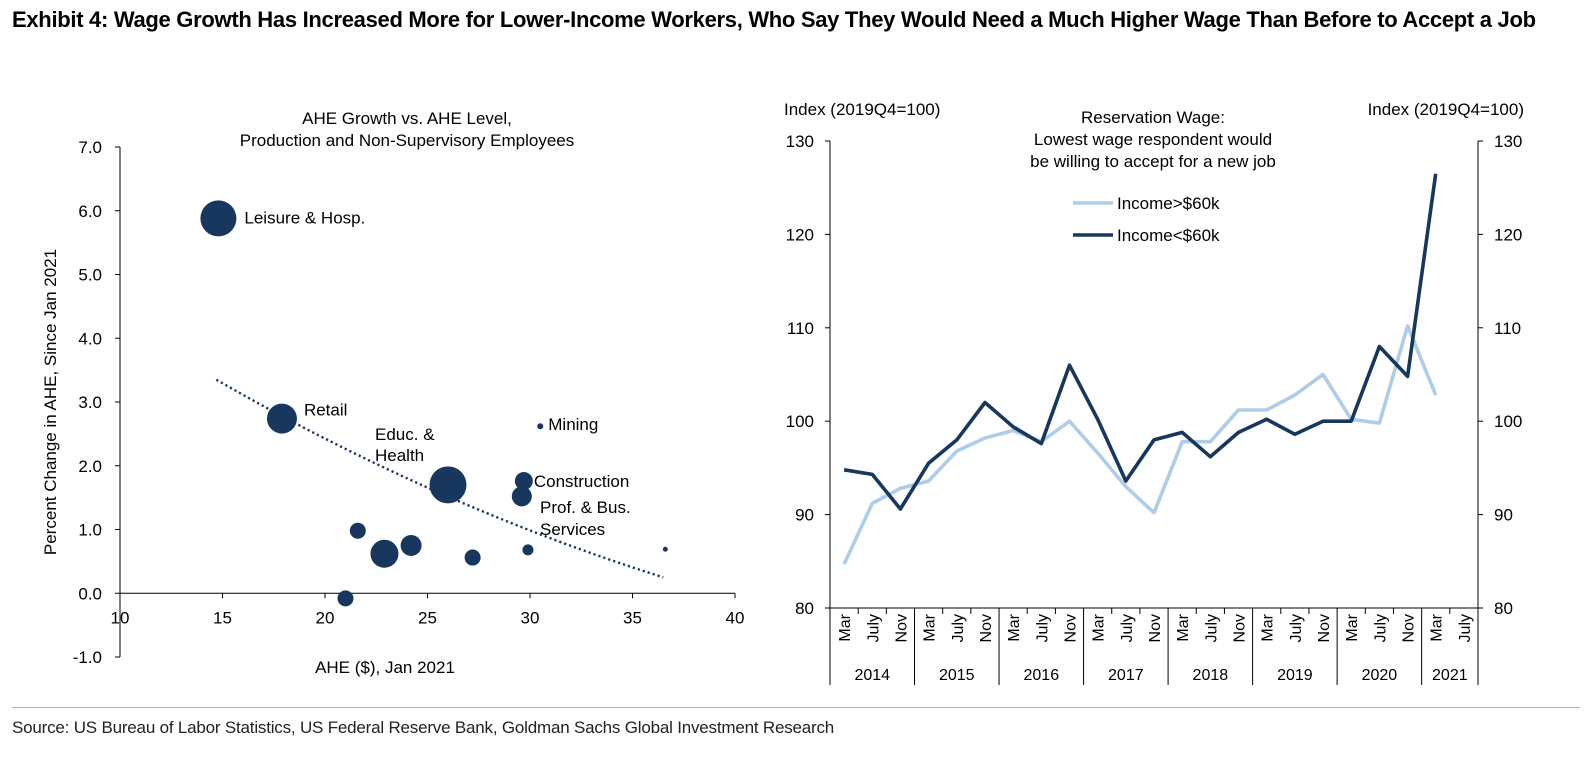  I want to click on scatter-x-tick-label: 15, so click(222, 617).